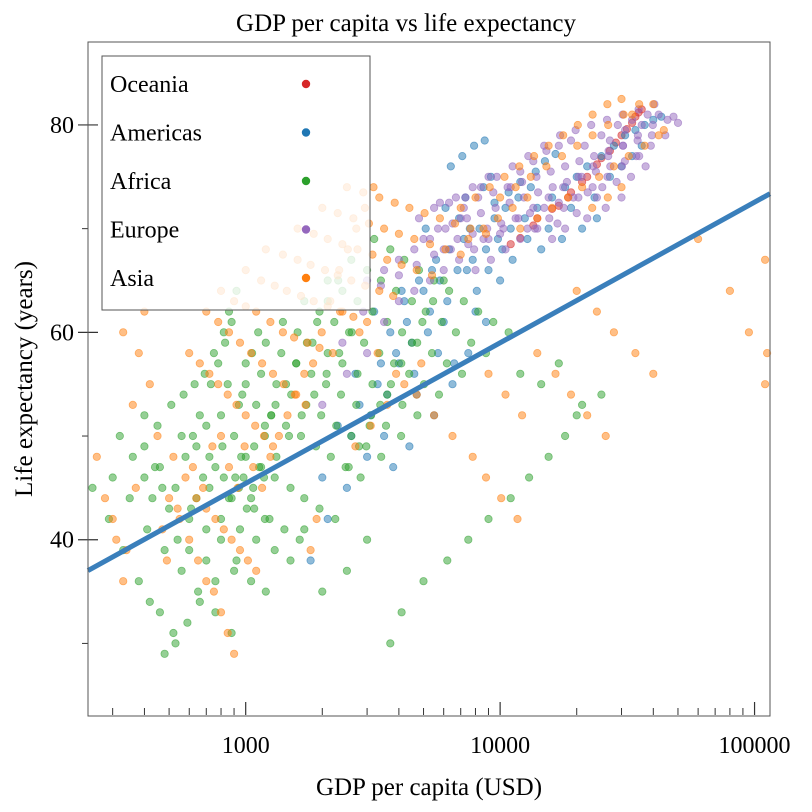 This screenshot has width=812, height=812. What do you see at coordinates (132, 279) in the screenshot?
I see `legend-label-asia: Asia` at bounding box center [132, 279].